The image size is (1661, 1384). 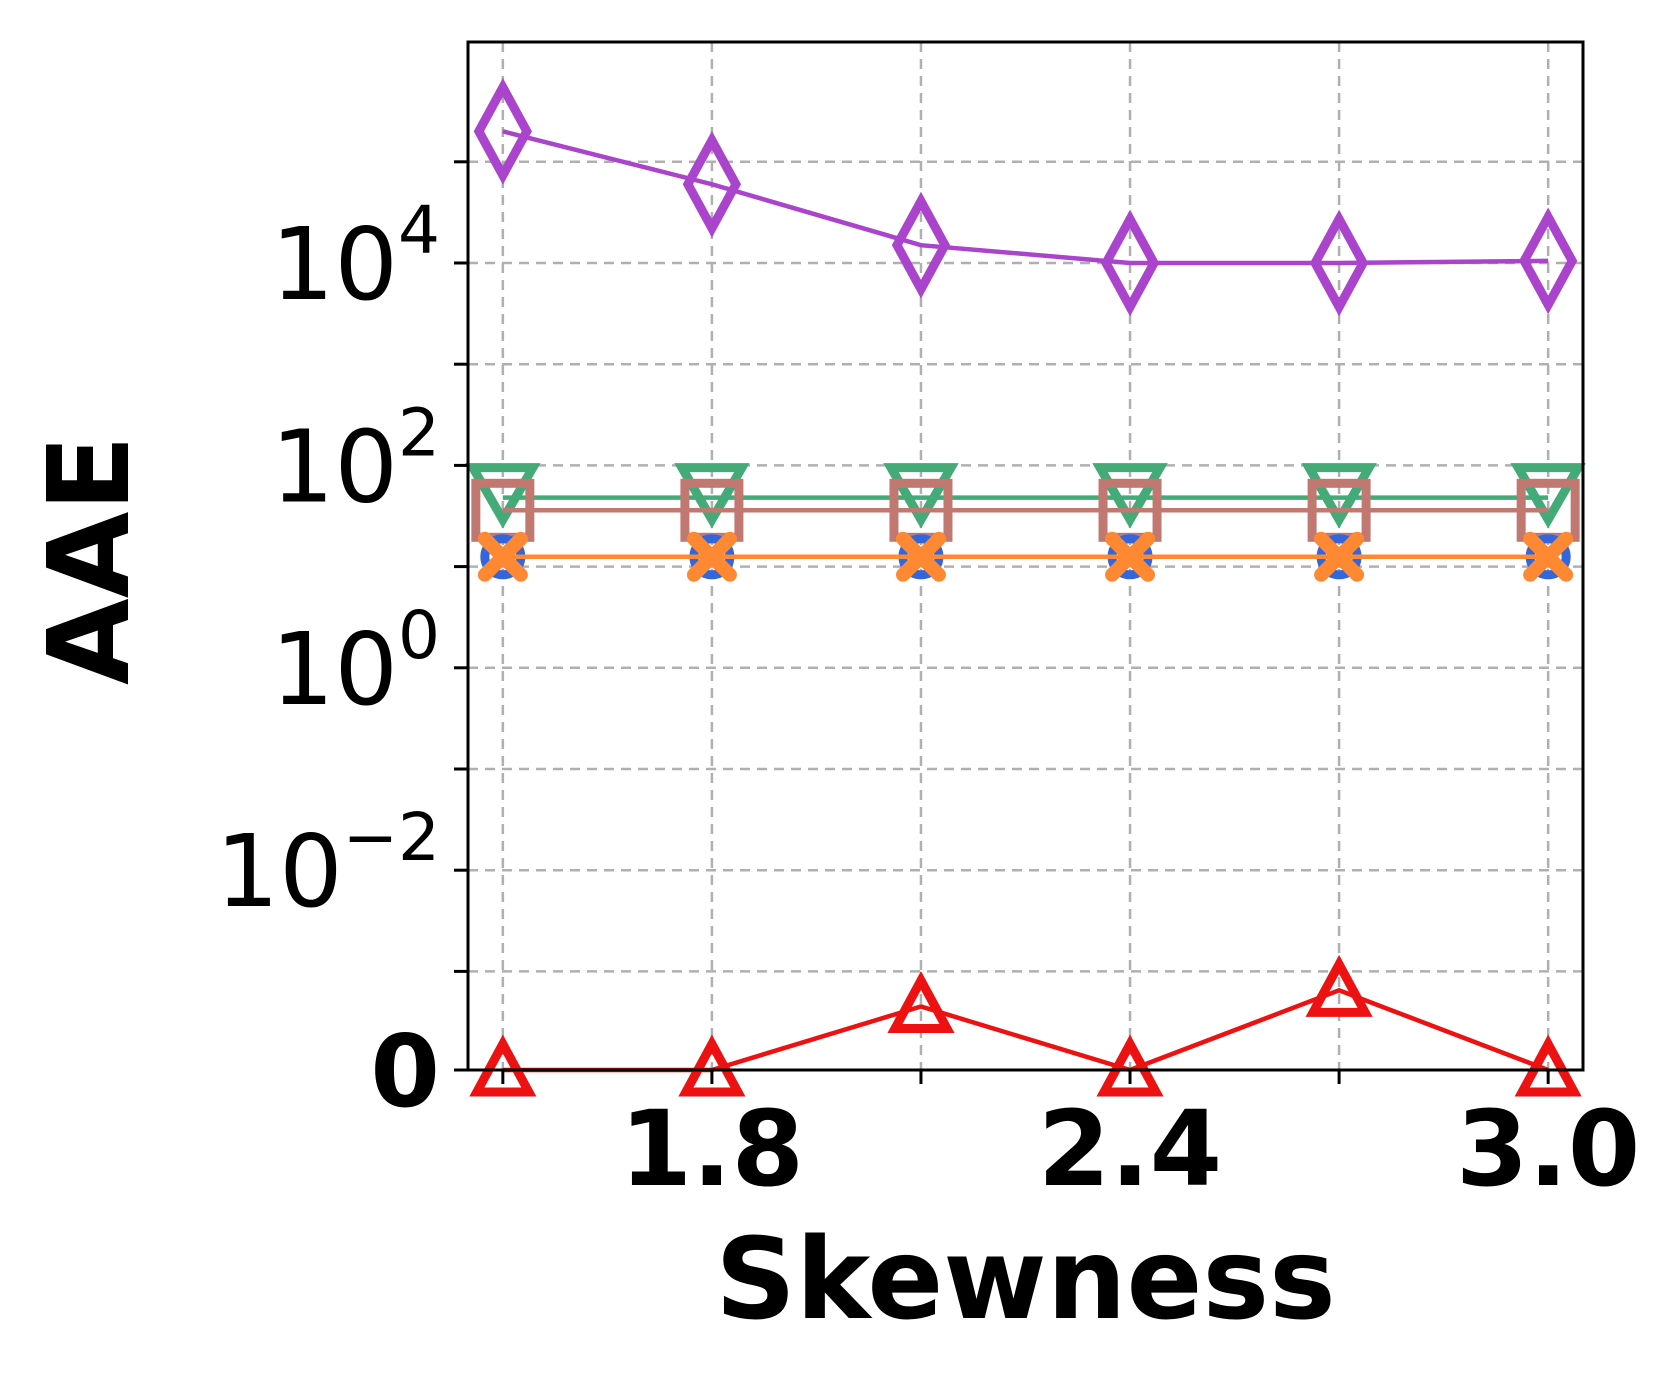 I want to click on x-axis-label: Skewness, so click(x=1025, y=1280).